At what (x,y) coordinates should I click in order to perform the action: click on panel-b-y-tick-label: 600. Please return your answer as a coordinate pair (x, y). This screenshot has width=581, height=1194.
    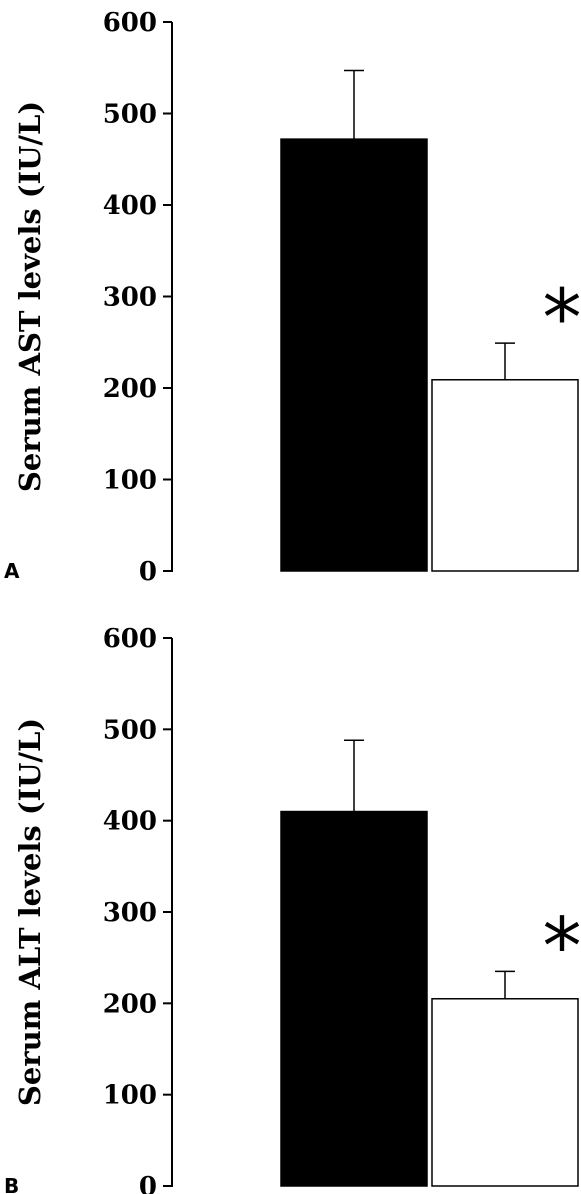
    Looking at the image, I should click on (130, 639).